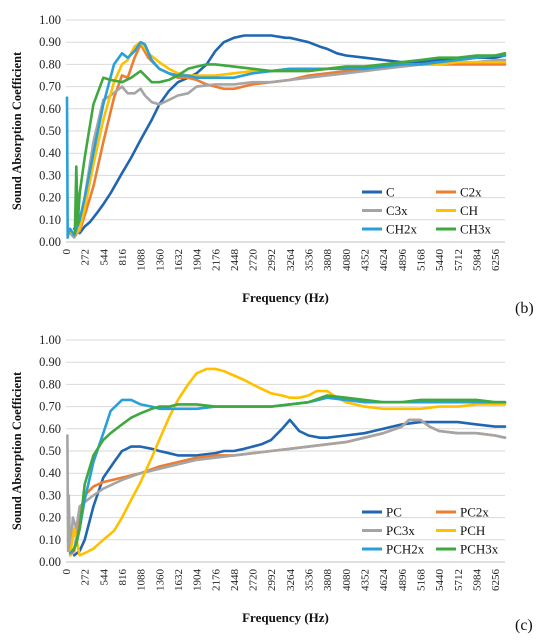 The width and height of the screenshot is (550, 640). What do you see at coordinates (469, 210) in the screenshot?
I see `legend-label: CH` at bounding box center [469, 210].